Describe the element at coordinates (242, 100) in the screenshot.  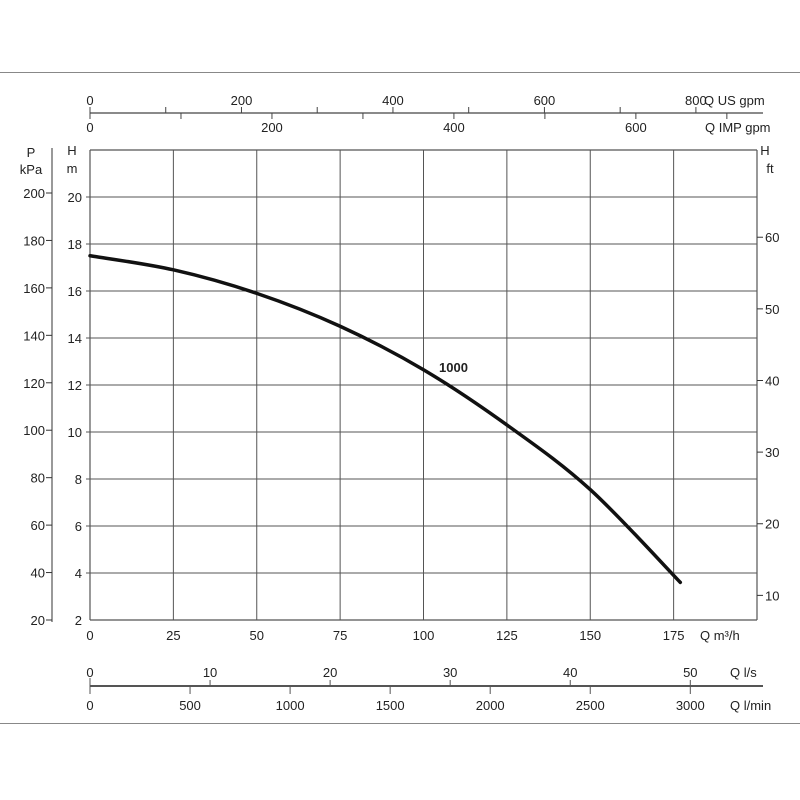
I see `tick-label-us-gpm: 200` at that location.